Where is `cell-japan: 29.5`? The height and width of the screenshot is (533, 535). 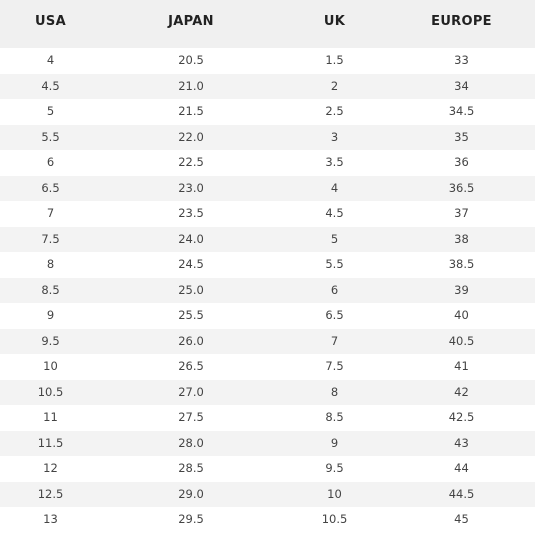
cell-japan: 29.5 is located at coordinates (191, 519).